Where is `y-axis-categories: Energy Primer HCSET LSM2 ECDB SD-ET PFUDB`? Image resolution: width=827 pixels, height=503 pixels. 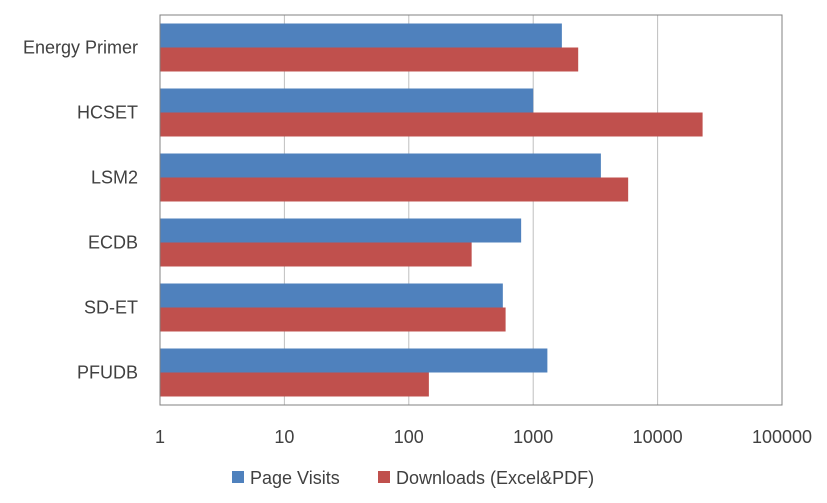 y-axis-categories: Energy Primer HCSET LSM2 ECDB SD-ET PFUDB is located at coordinates (80, 210).